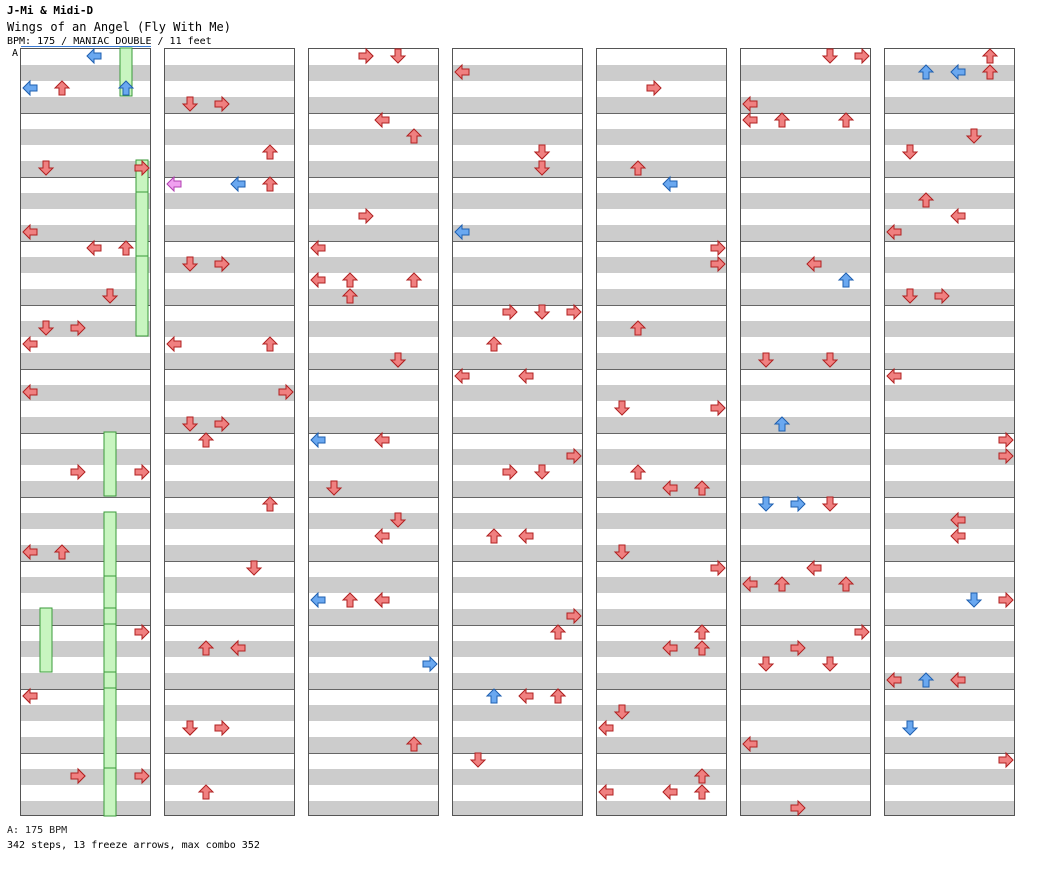 The height and width of the screenshot is (876, 1040). What do you see at coordinates (37, 830) in the screenshot?
I see `bpm-summary: A: 175 BPM` at bounding box center [37, 830].